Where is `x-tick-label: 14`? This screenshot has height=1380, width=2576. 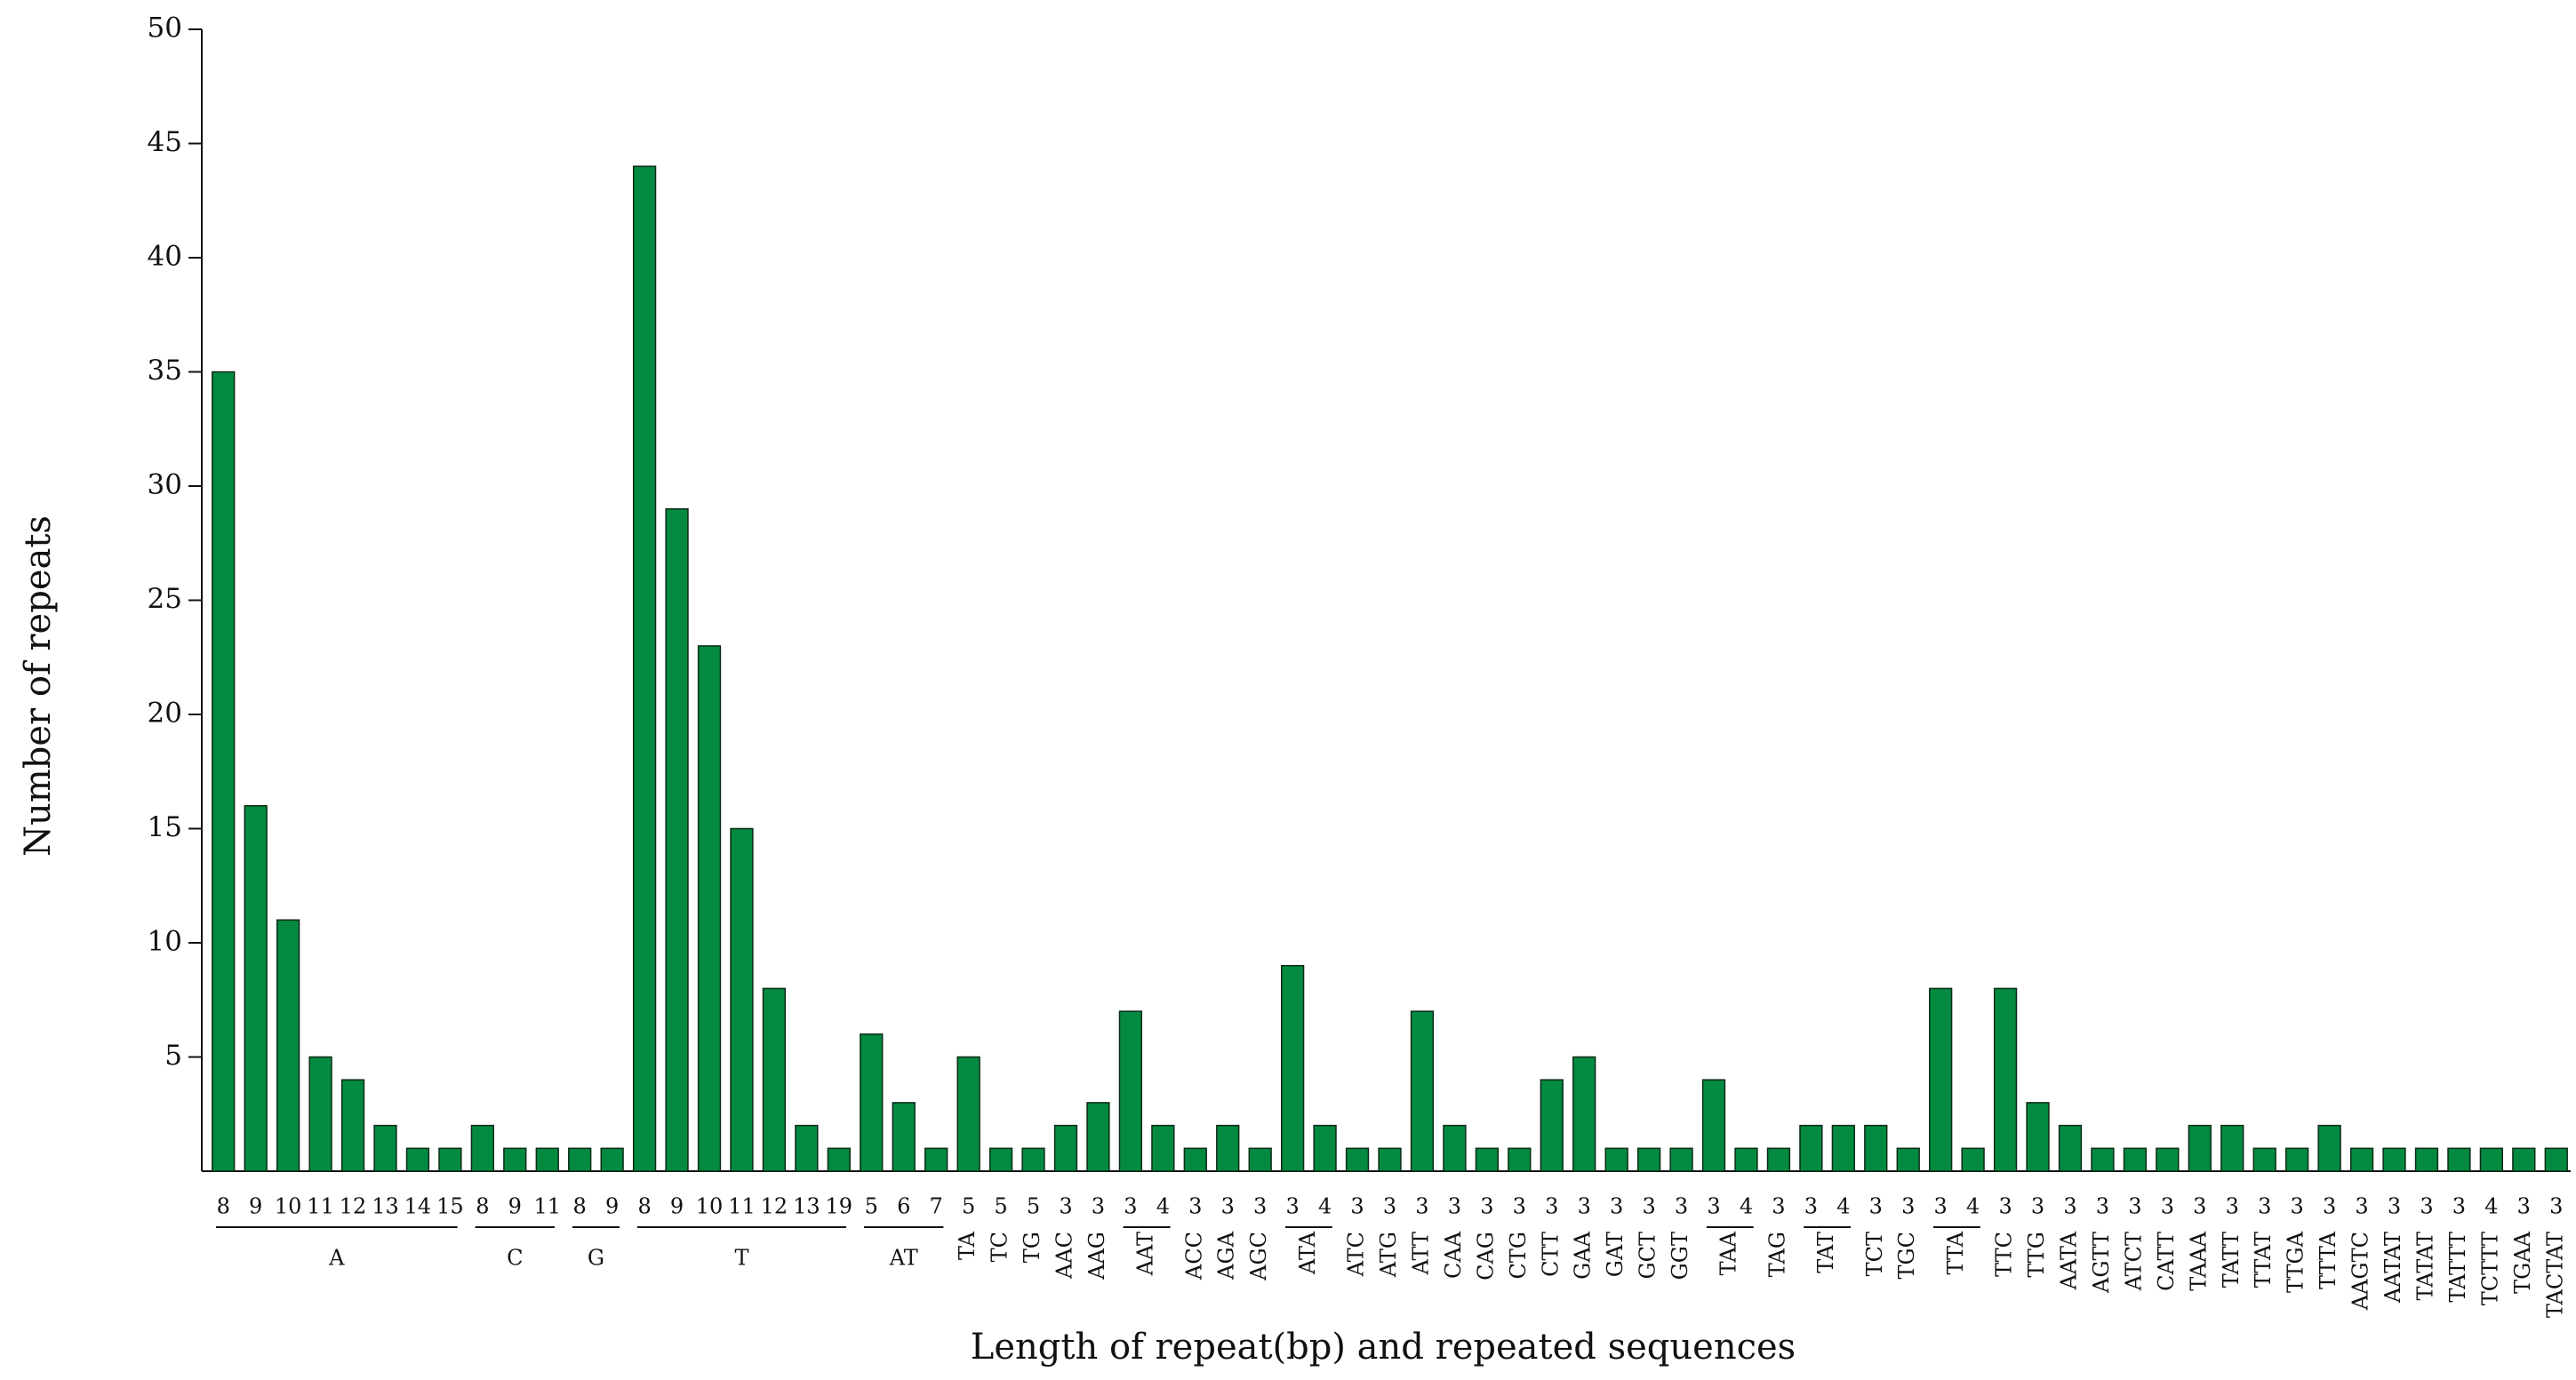 x-tick-label: 14 is located at coordinates (418, 1206).